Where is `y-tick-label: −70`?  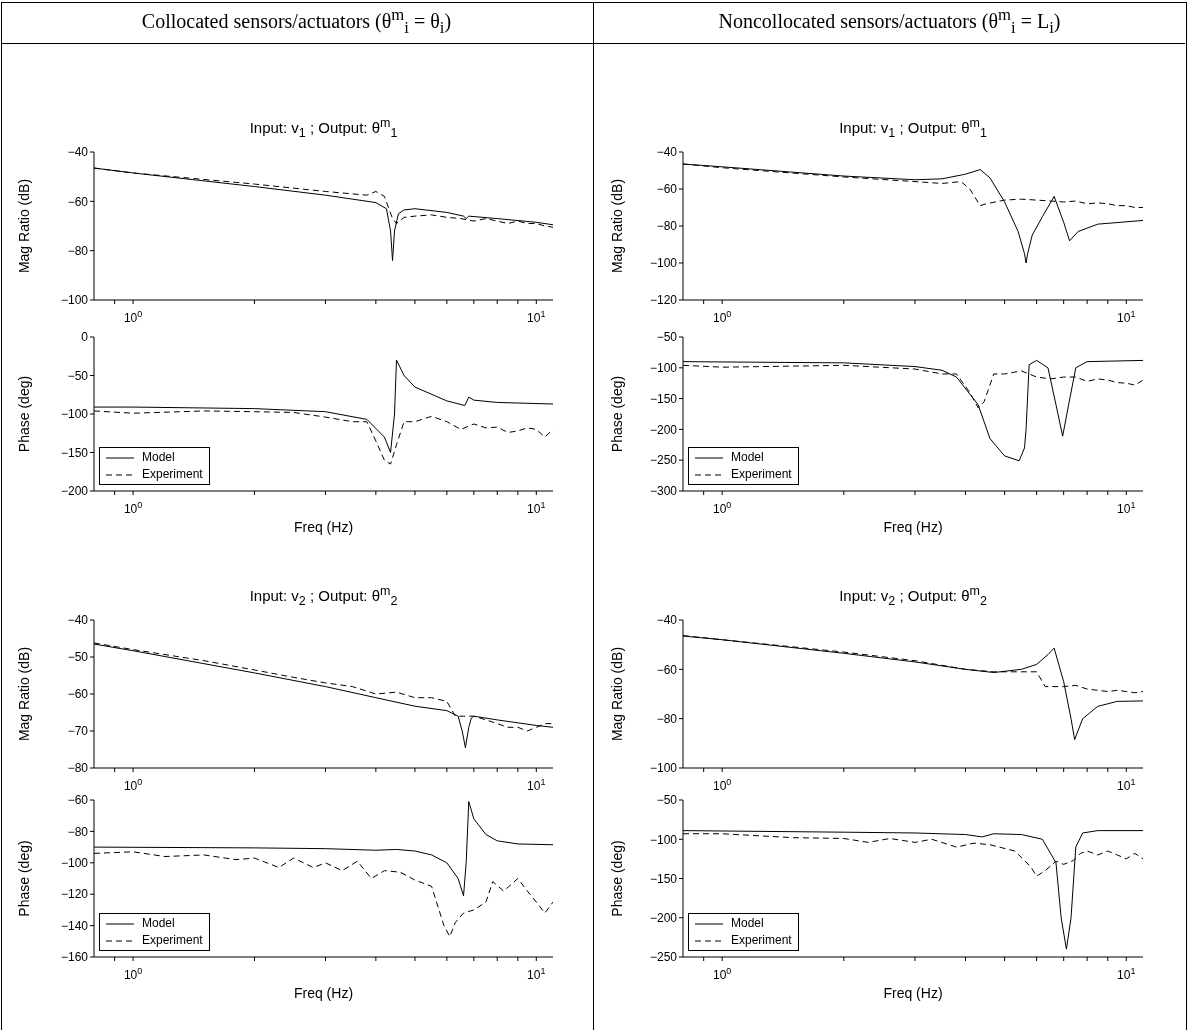
y-tick-label: −70 is located at coordinates (78, 731).